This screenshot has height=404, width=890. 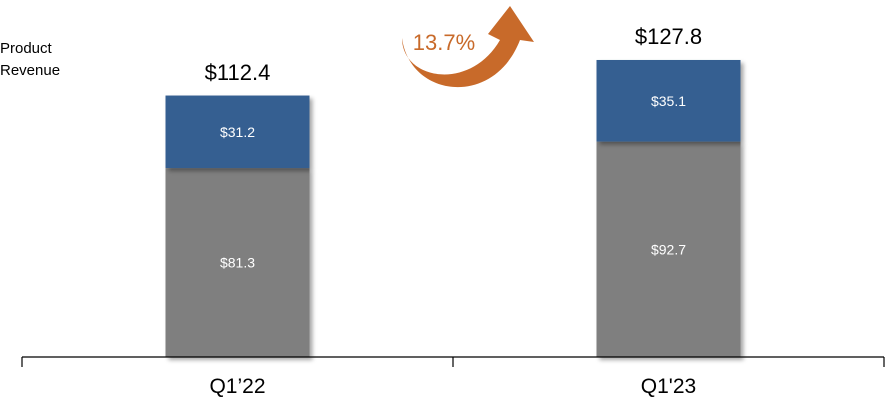 I want to click on segment-label-top-1: $31.2, so click(x=237, y=132).